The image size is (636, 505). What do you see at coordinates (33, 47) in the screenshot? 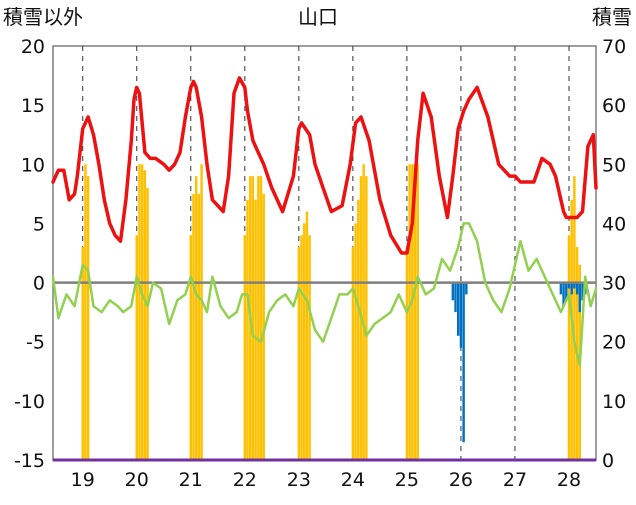
I see `left-tick-label: 20` at bounding box center [33, 47].